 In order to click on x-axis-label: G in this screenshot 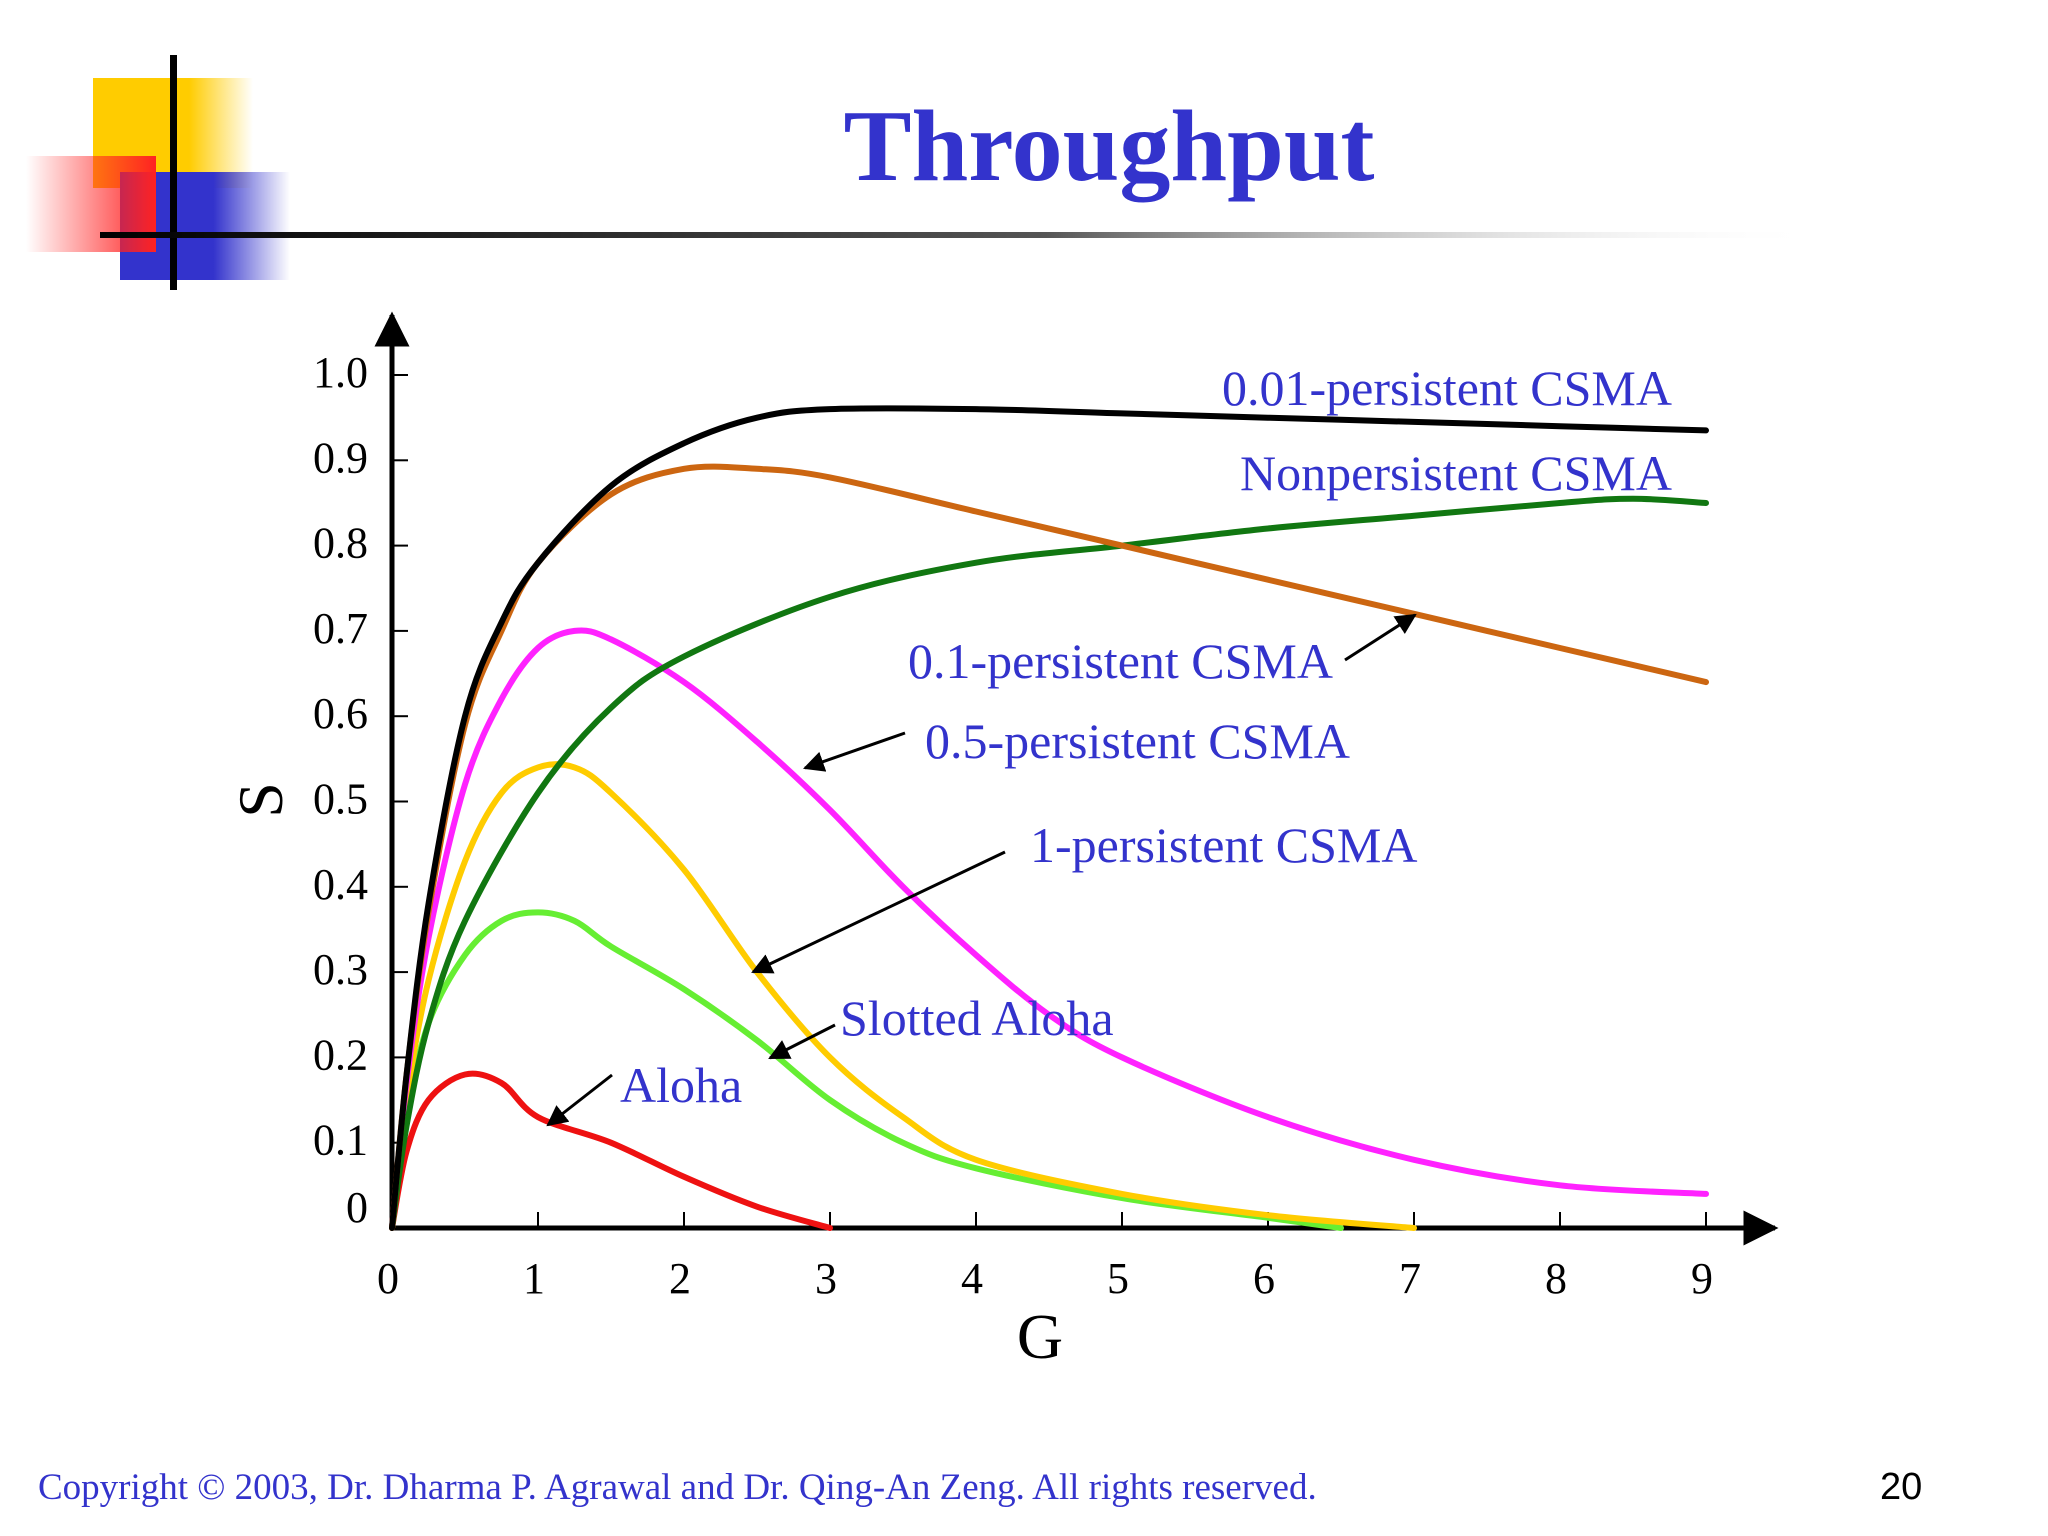, I will do `click(1040, 1336)`.